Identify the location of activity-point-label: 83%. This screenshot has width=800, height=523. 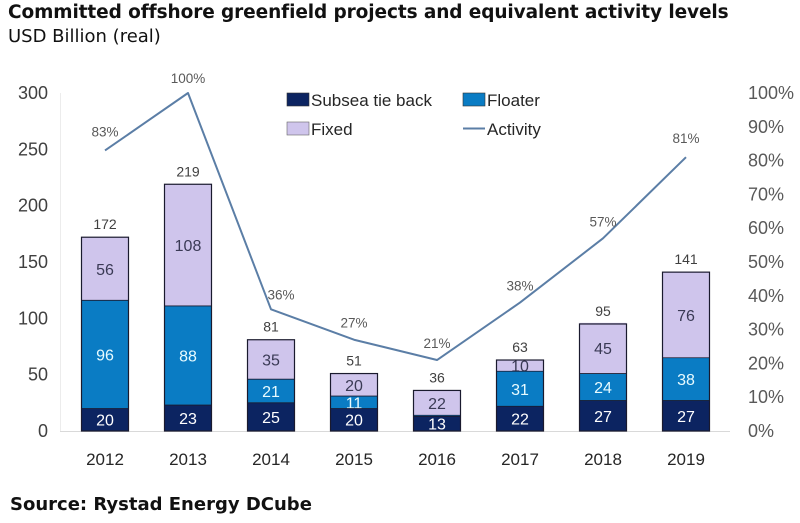
(104, 131).